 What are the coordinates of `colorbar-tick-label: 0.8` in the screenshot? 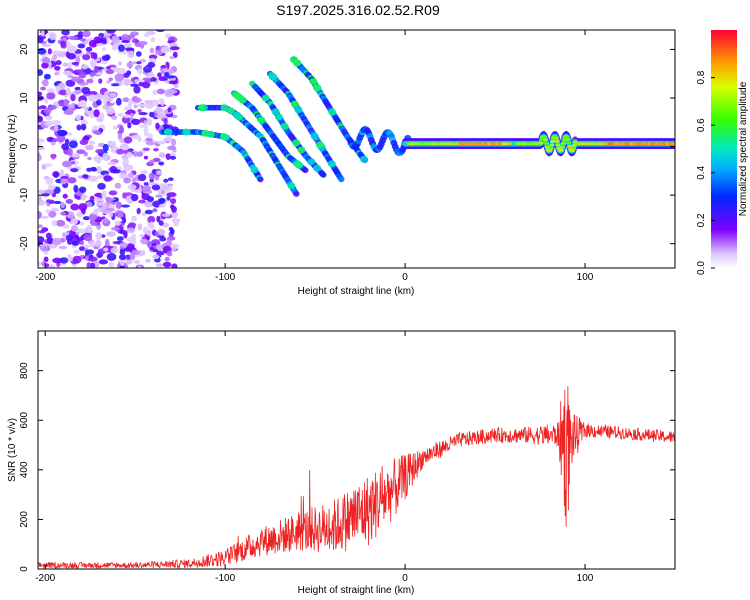 It's located at (701, 77).